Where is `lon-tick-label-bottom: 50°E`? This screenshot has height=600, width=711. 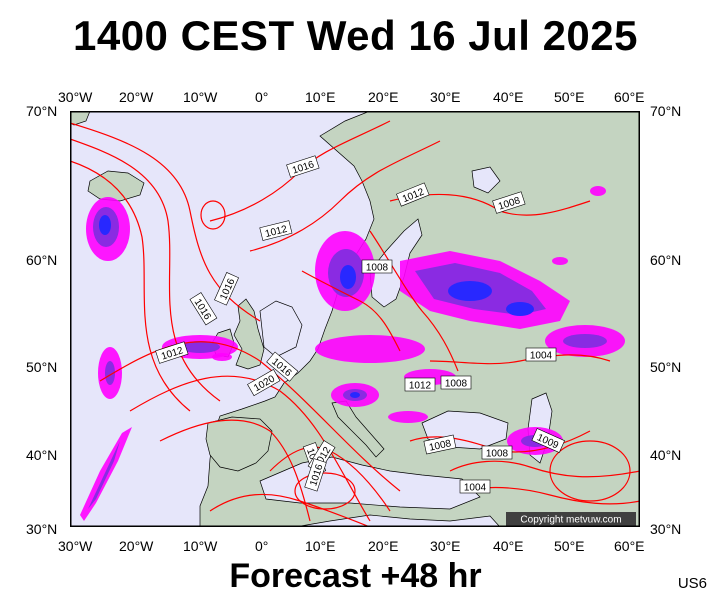
lon-tick-label-bottom: 50°E is located at coordinates (569, 546).